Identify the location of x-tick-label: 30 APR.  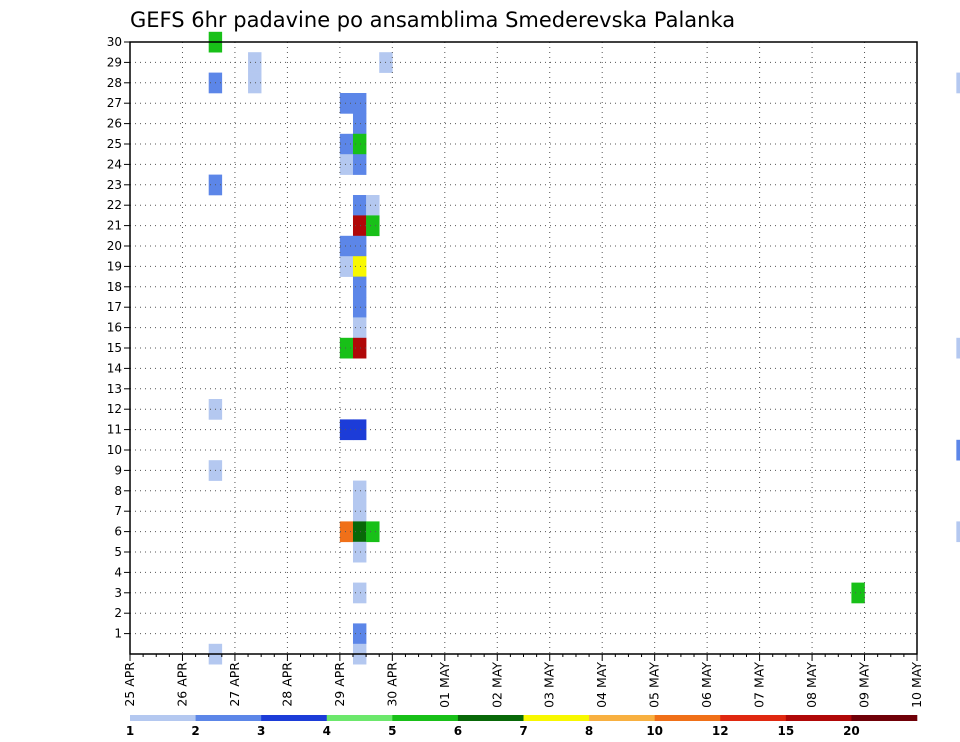
(391, 684).